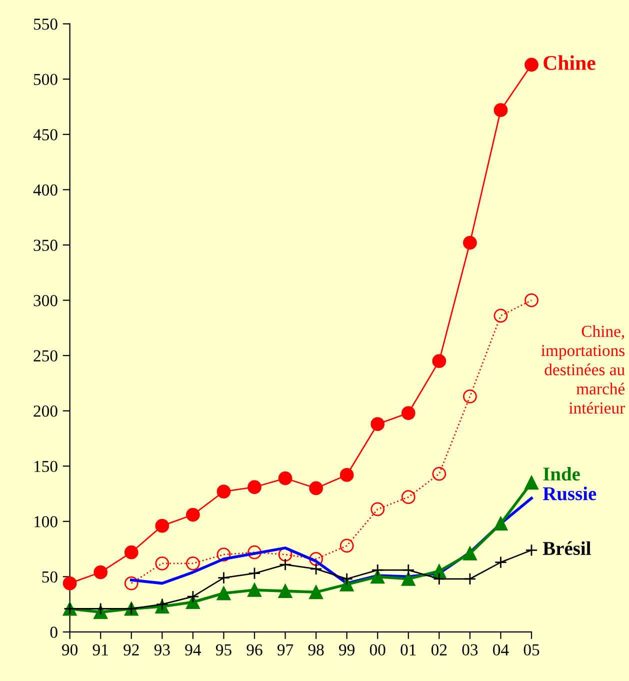  What do you see at coordinates (570, 62) in the screenshot?
I see `series-label: Chine` at bounding box center [570, 62].